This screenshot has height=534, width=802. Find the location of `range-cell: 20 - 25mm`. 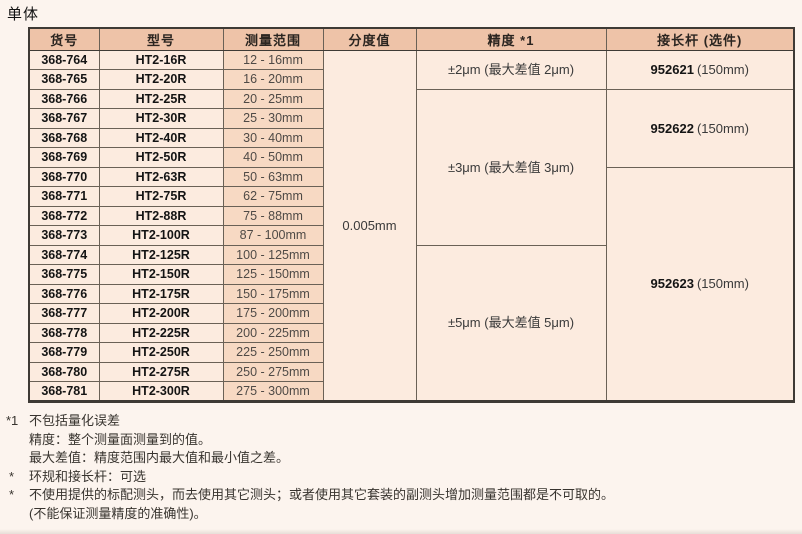

range-cell: 20 - 25mm is located at coordinates (273, 98).